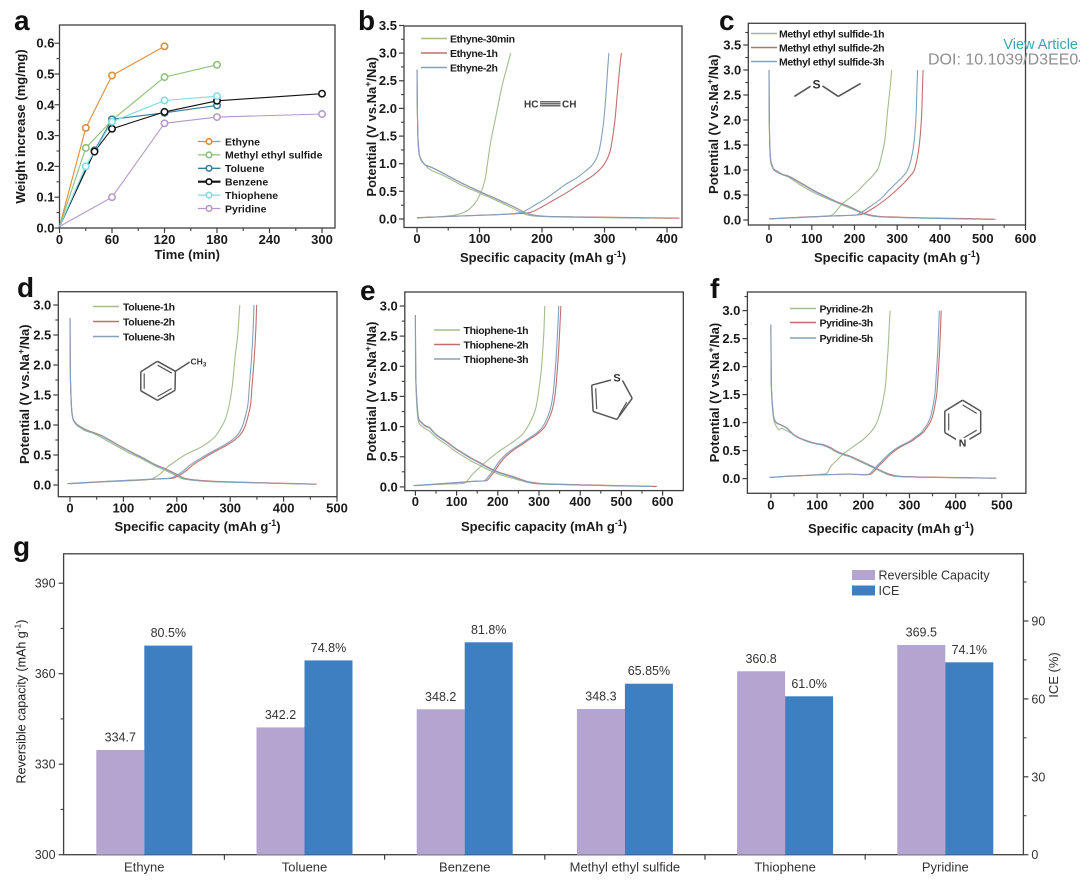 The width and height of the screenshot is (1080, 890). Describe the element at coordinates (1053, 675) in the screenshot. I see `svg-text: ICE (%)` at that location.